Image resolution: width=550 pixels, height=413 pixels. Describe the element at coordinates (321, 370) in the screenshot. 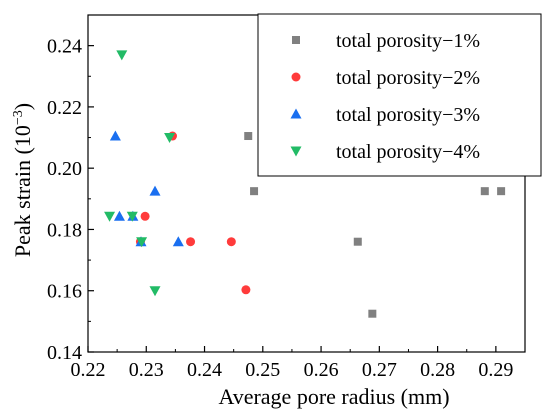

I see `x-tick-label: 0.26` at that location.